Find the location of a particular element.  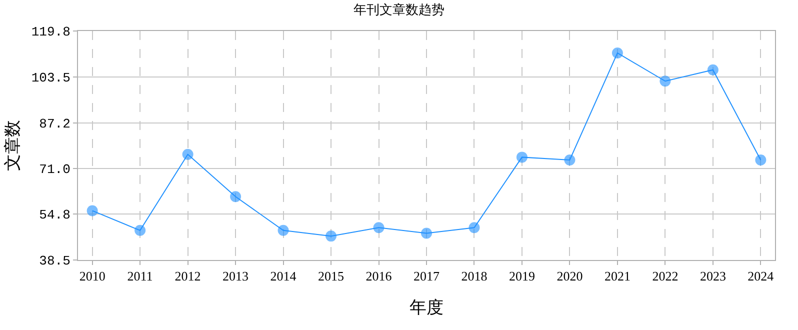

x-tick-label: 2021 is located at coordinates (617, 276).